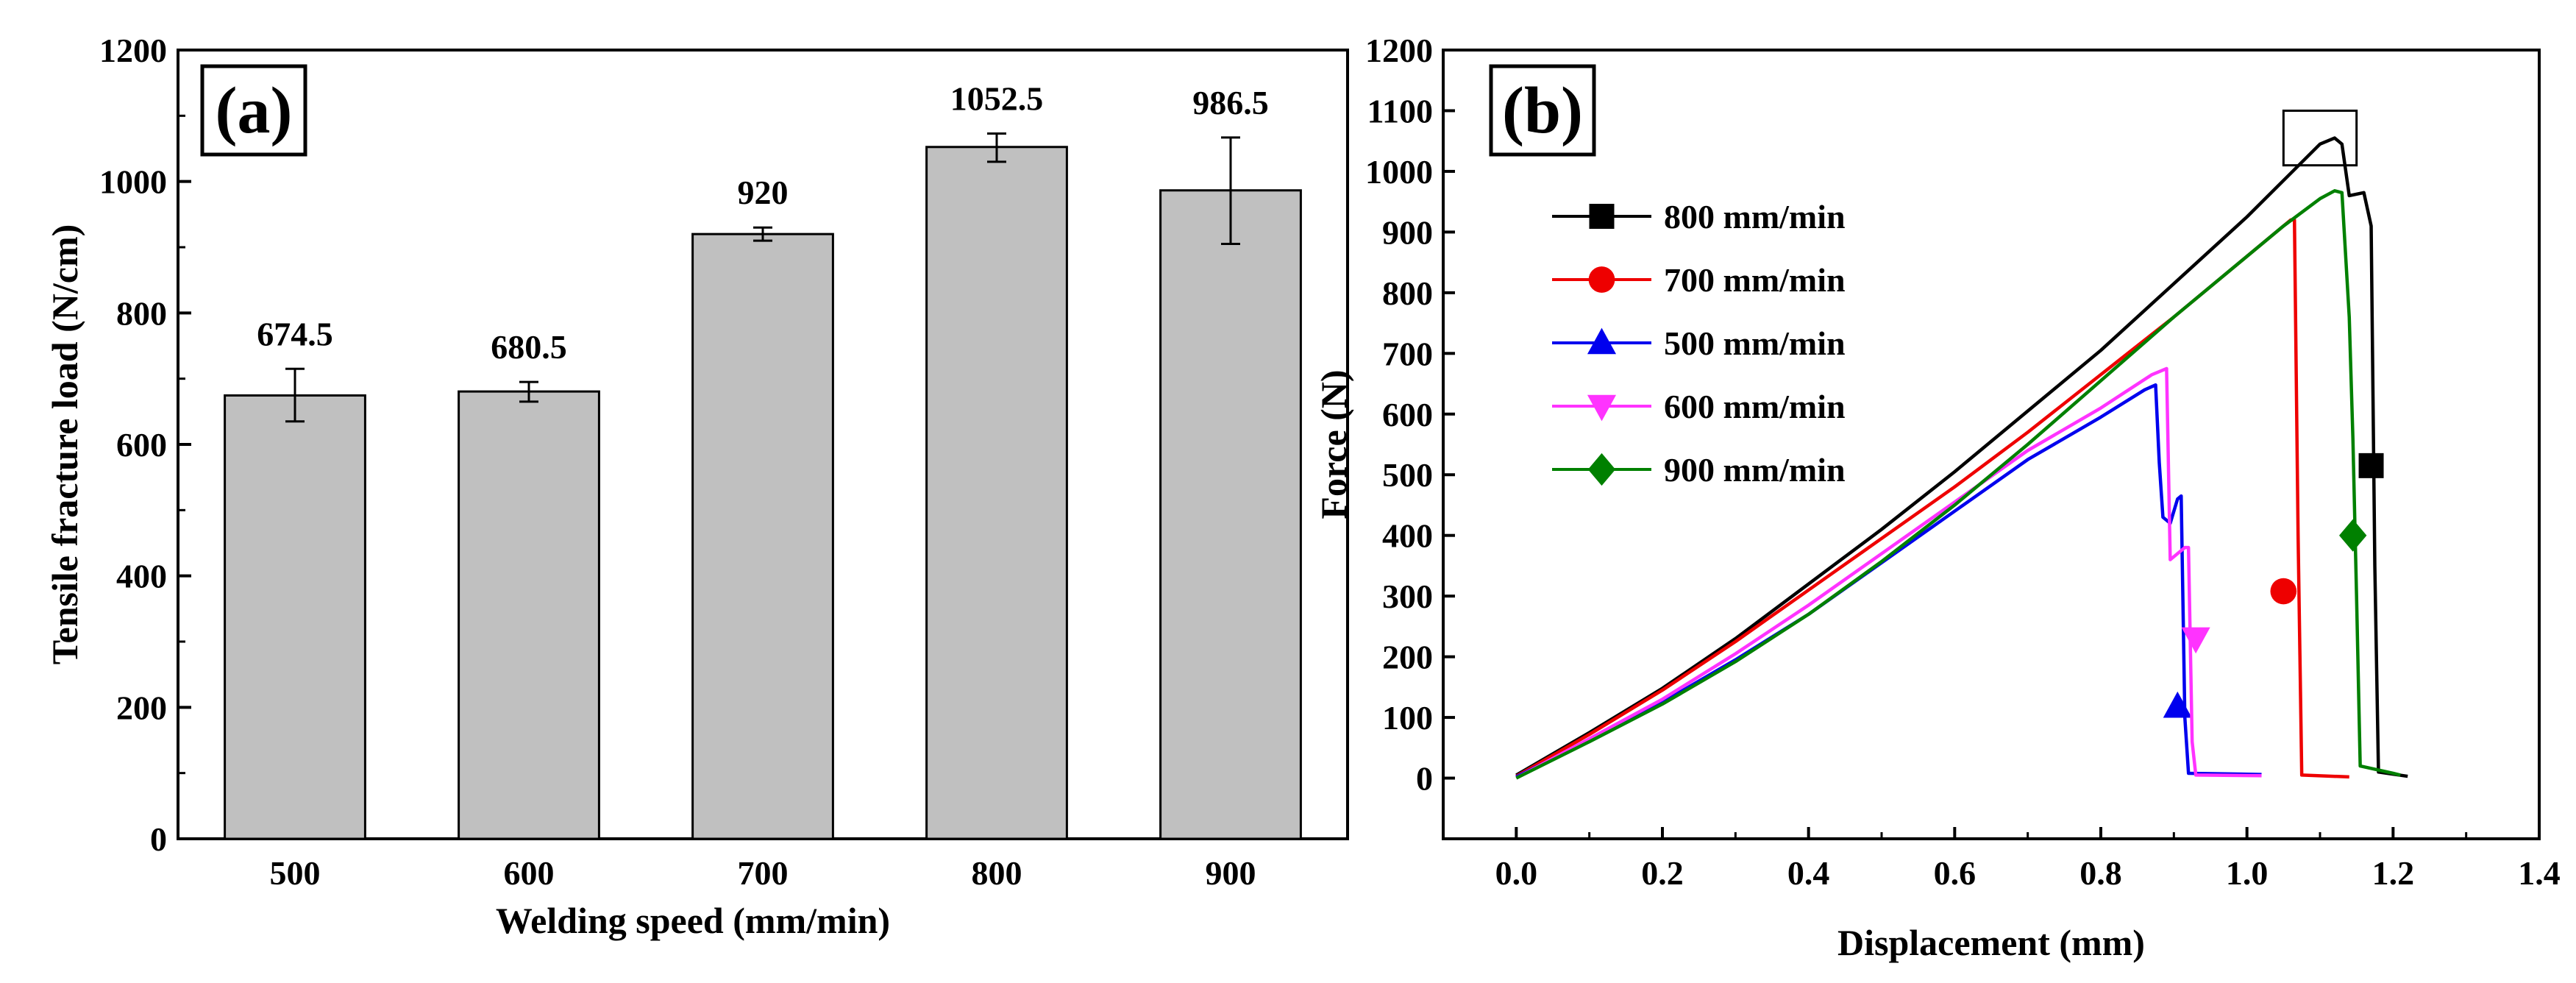  Describe the element at coordinates (1755, 280) in the screenshot. I see `legend-label-700: 700 mm/min` at that location.